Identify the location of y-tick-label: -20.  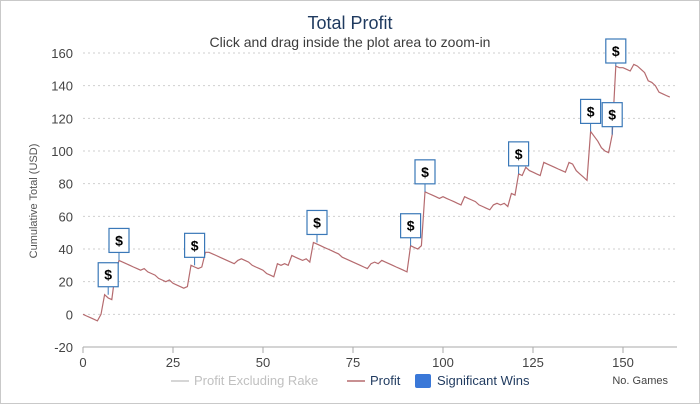
(63, 347).